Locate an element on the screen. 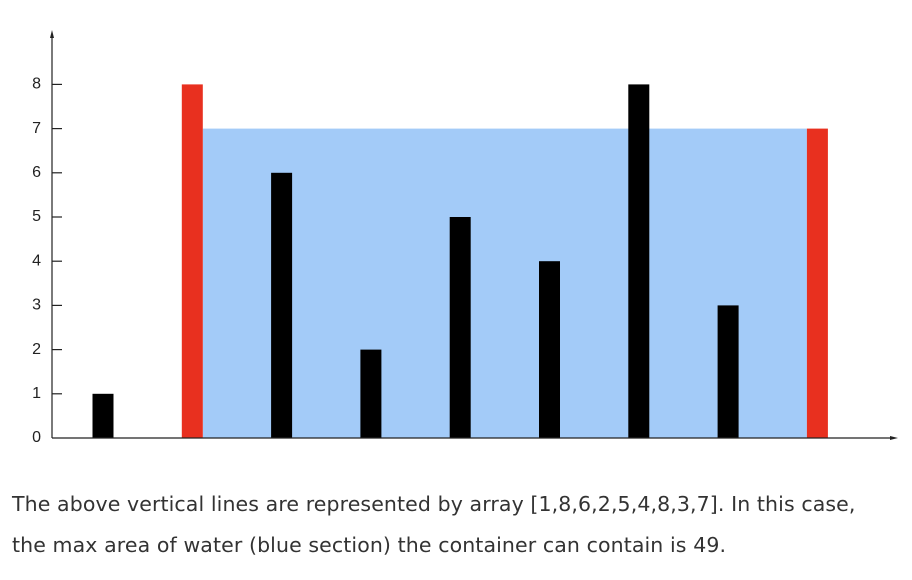 This screenshot has width=912, height=580. y-tick-label: 0 is located at coordinates (36, 437).